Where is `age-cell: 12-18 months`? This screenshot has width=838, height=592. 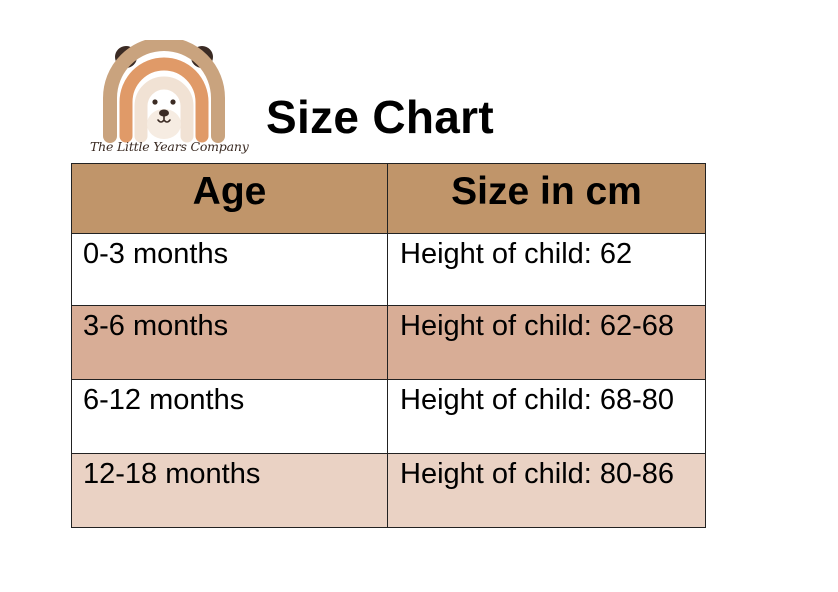 age-cell: 12-18 months is located at coordinates (229, 490).